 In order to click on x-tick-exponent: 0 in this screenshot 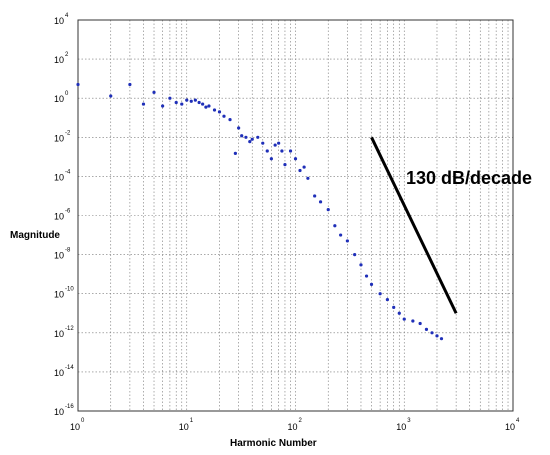, I will do `click(83, 421)`.